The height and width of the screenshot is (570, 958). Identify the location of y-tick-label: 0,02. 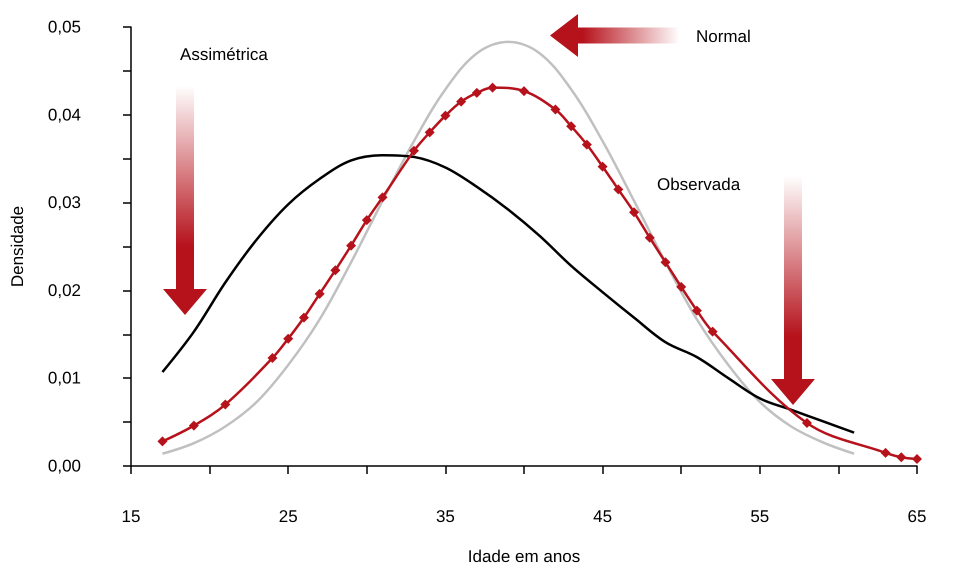
(64, 290).